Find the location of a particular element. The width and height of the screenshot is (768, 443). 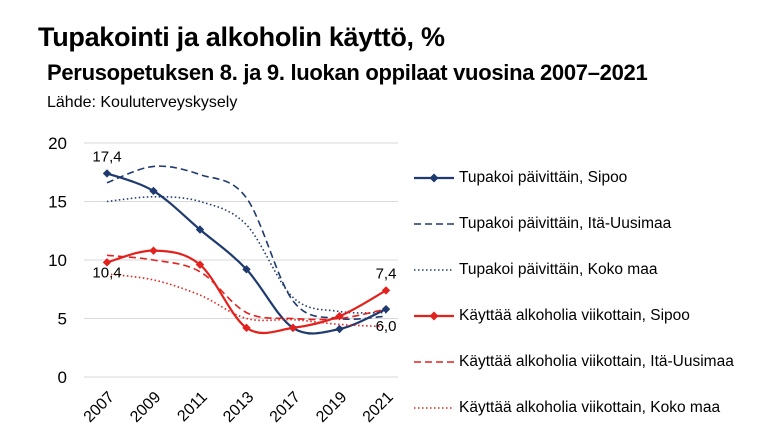

series-markers is located at coordinates (246, 251).